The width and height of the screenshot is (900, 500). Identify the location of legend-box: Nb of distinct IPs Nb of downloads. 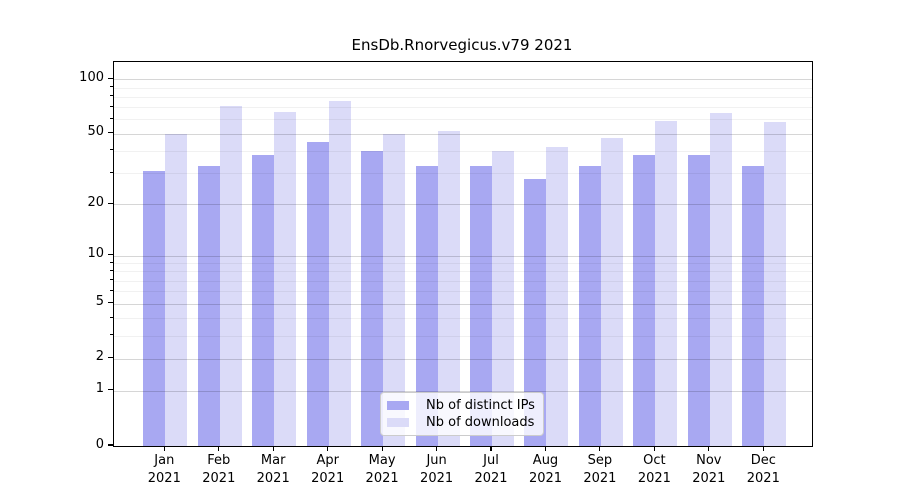
(462, 414).